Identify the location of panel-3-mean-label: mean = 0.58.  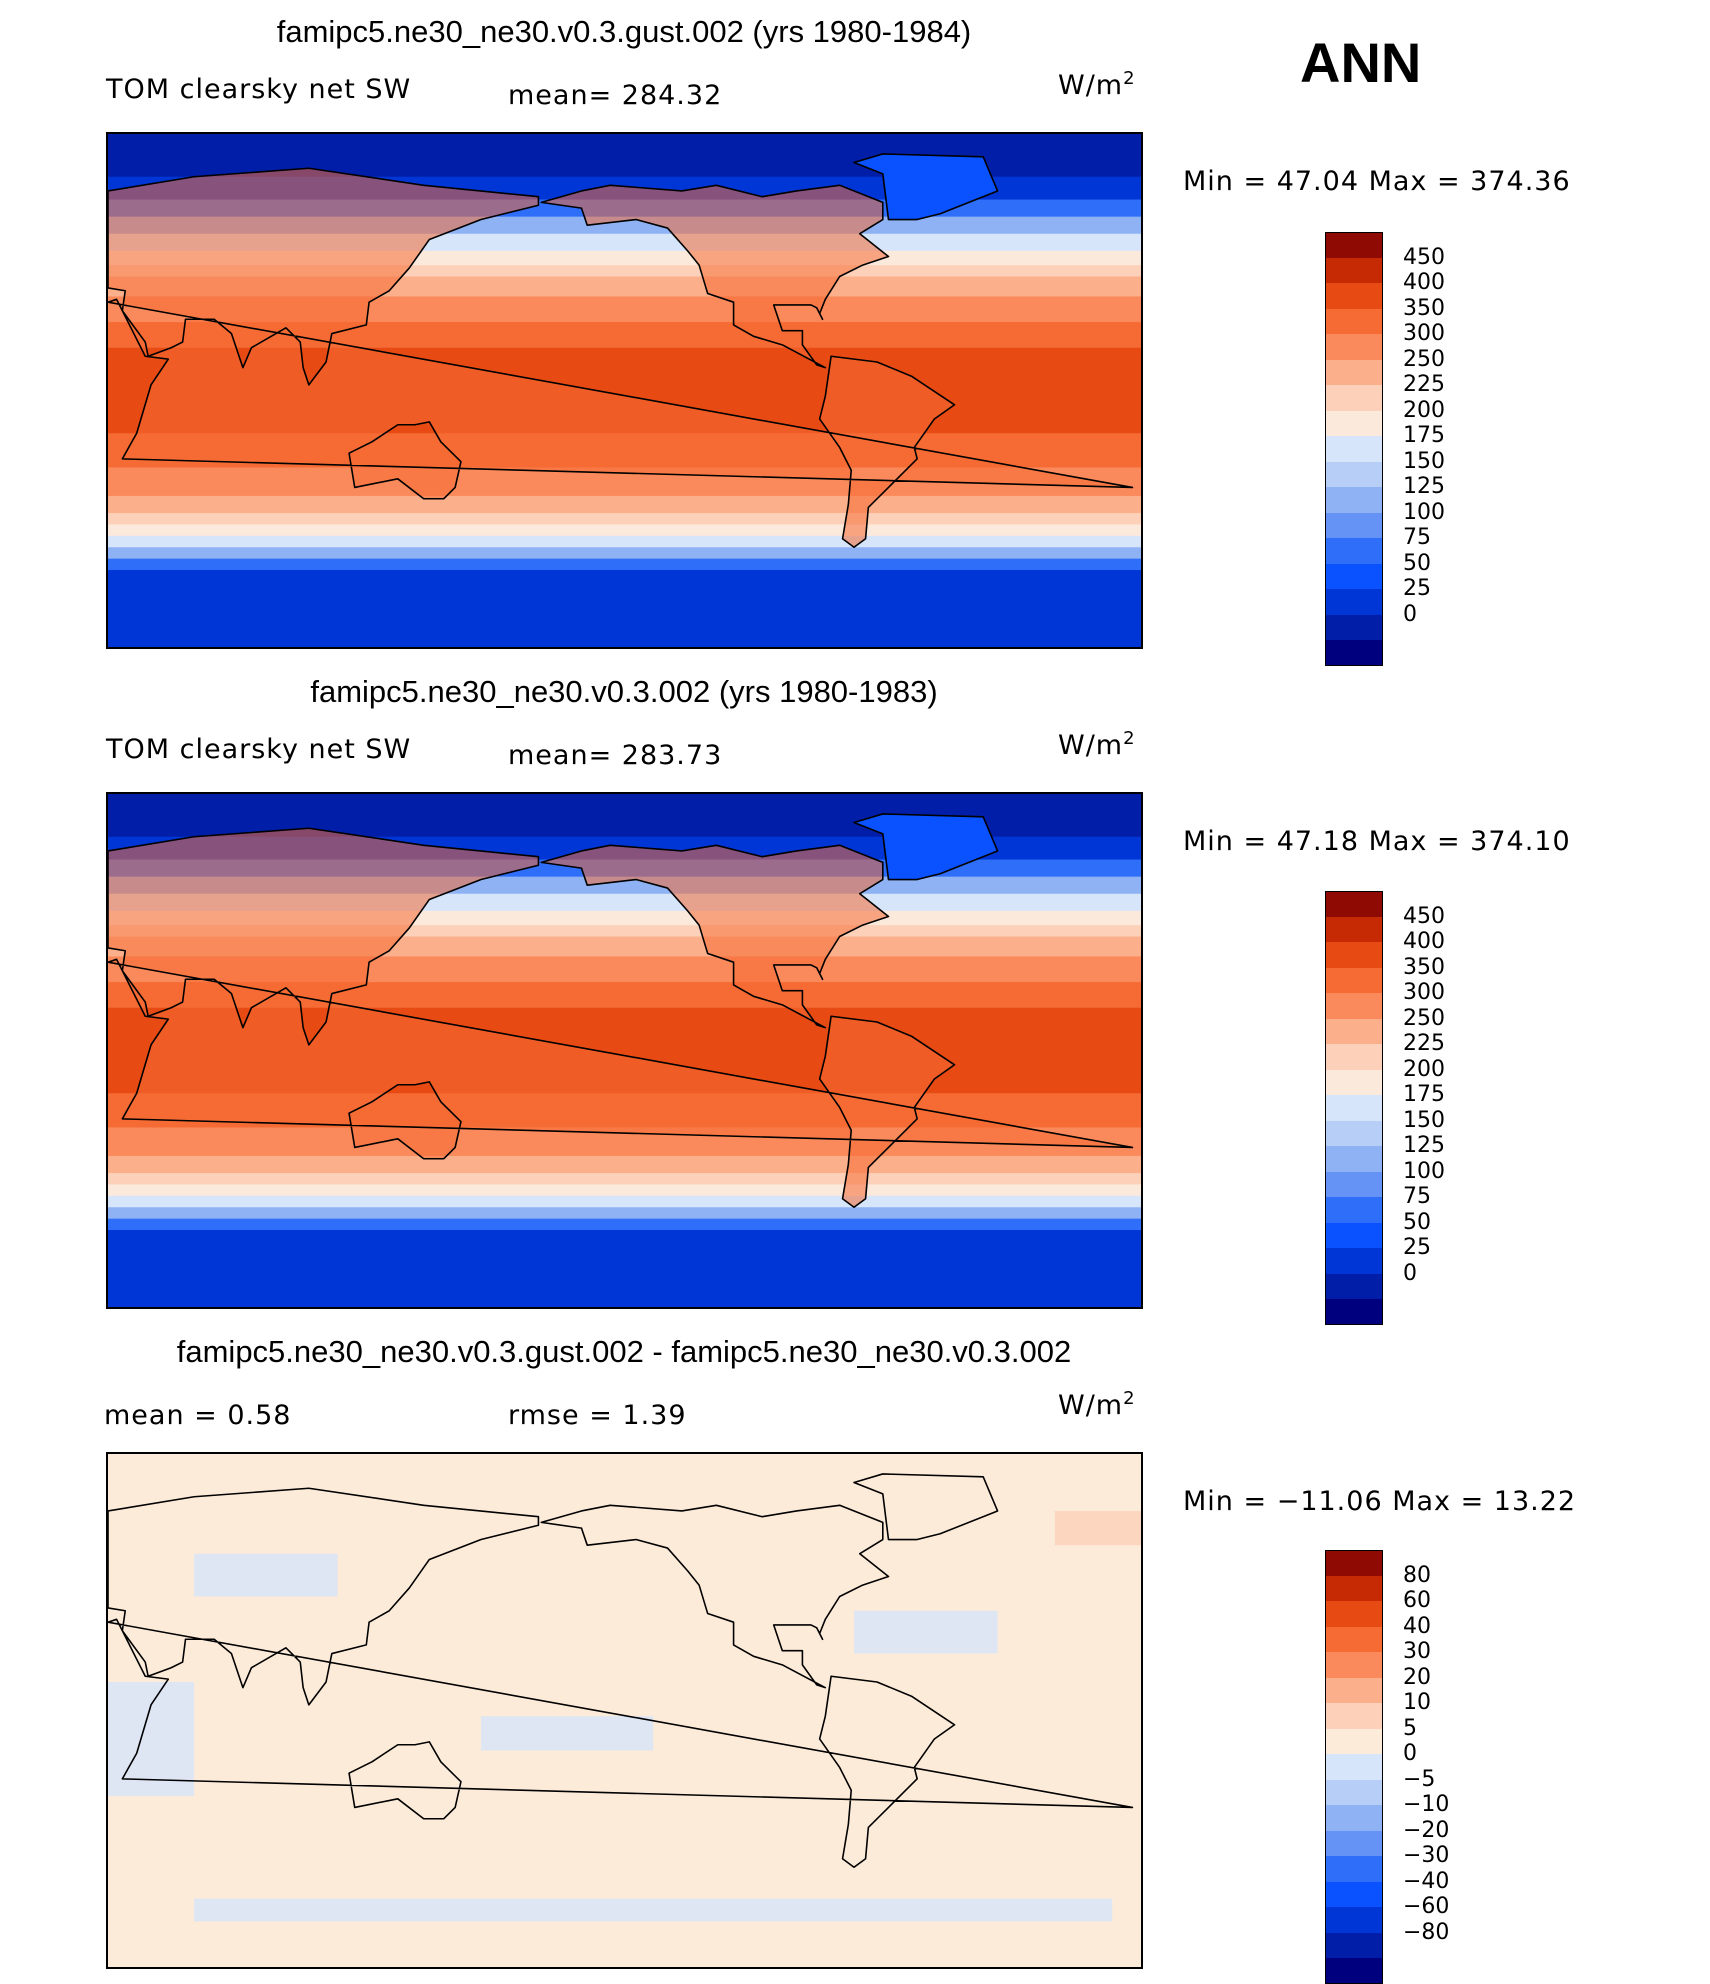
(198, 1415).